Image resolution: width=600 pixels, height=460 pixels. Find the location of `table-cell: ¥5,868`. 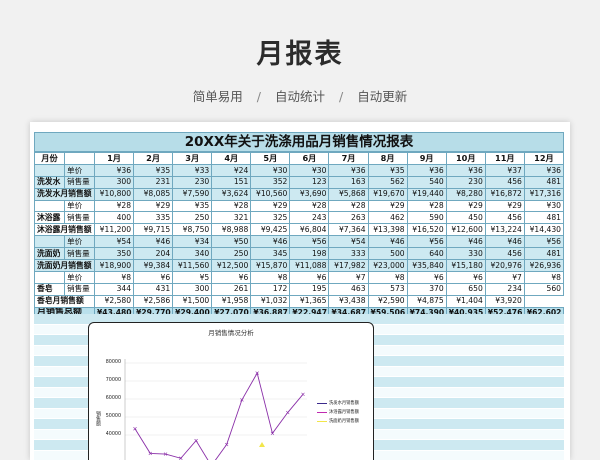

table-cell: ¥5,868 is located at coordinates (348, 194).